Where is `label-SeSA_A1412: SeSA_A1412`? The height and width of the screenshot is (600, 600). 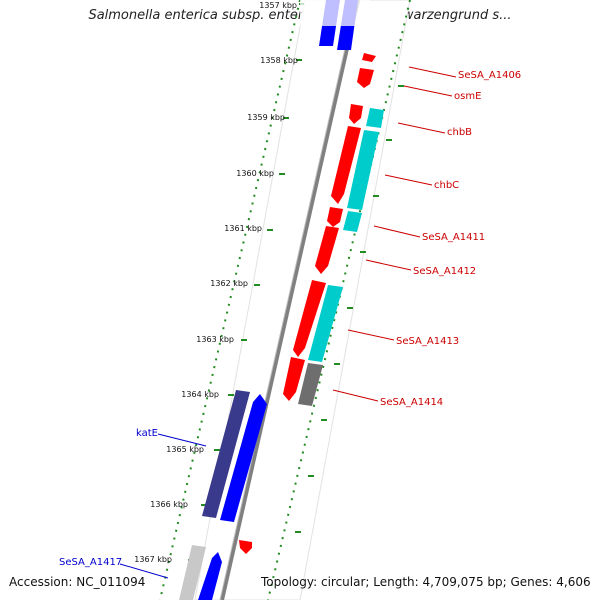 label-SeSA_A1412: SeSA_A1412 is located at coordinates (444, 271).